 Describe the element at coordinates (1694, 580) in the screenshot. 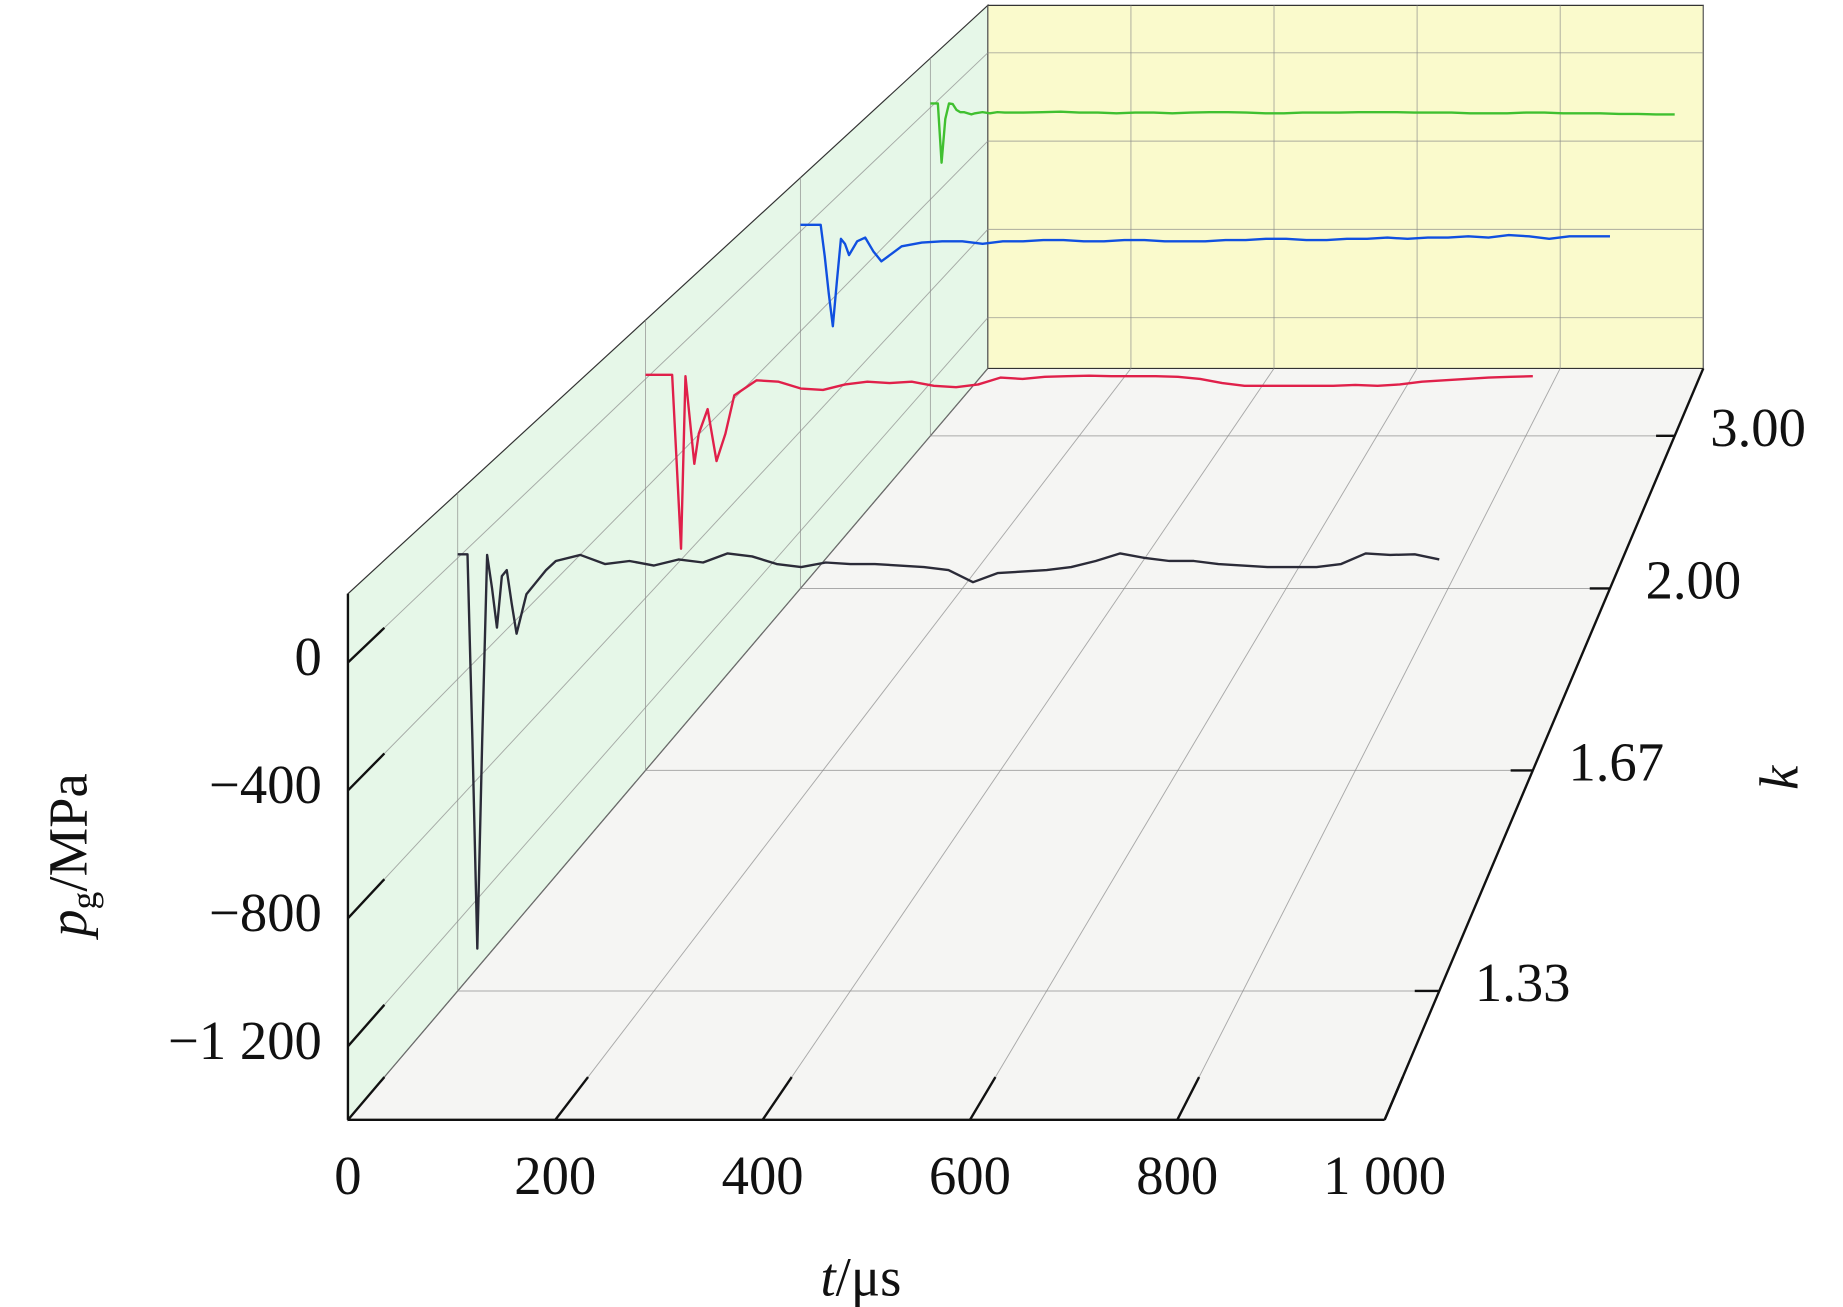

I see `z-tick-label: 2.00` at that location.